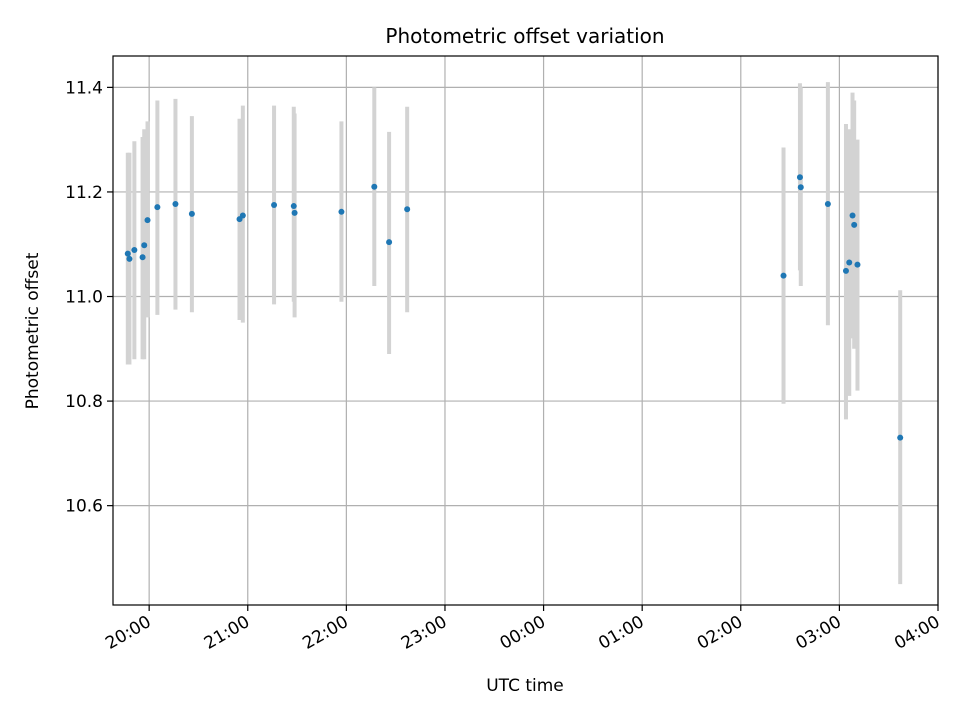 Image resolution: width=960 pixels, height=720 pixels. Describe the element at coordinates (524, 36) in the screenshot. I see `chart-title: Photometric offset variation` at that location.